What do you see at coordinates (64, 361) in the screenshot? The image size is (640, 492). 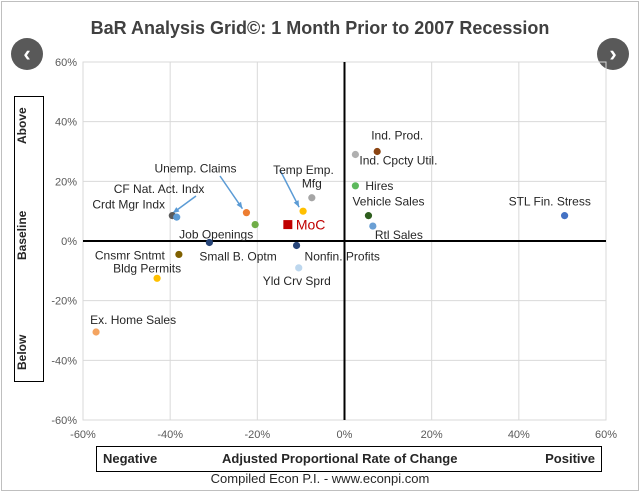 I see `y-tick-label: -40%` at bounding box center [64, 361].